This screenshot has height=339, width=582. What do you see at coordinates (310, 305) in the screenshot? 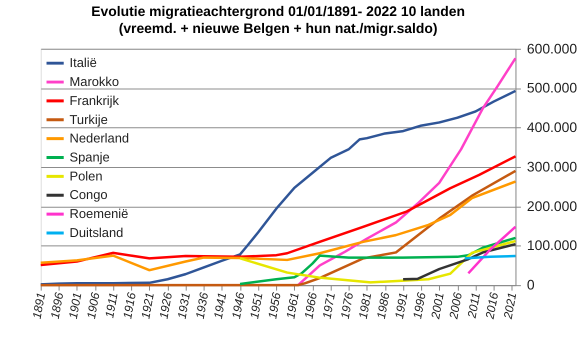
I see `x-tick-label: 1966` at bounding box center [310, 305].